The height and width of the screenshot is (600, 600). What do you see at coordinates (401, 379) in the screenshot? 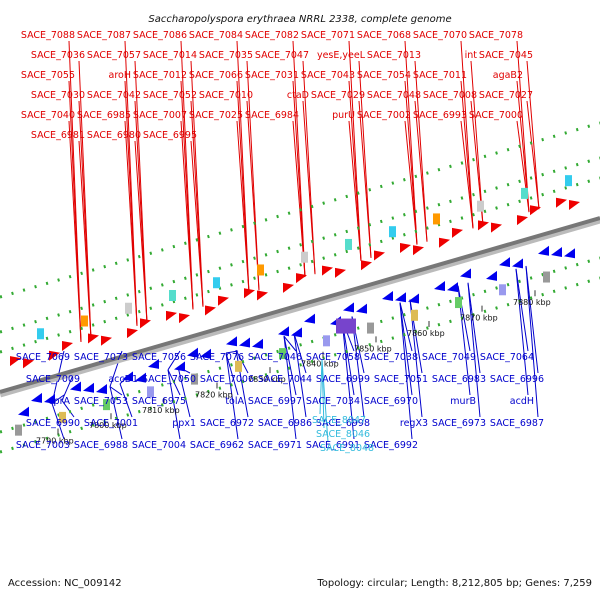
I see `bottom-gene-label: SACE_7051` at bounding box center [401, 379].